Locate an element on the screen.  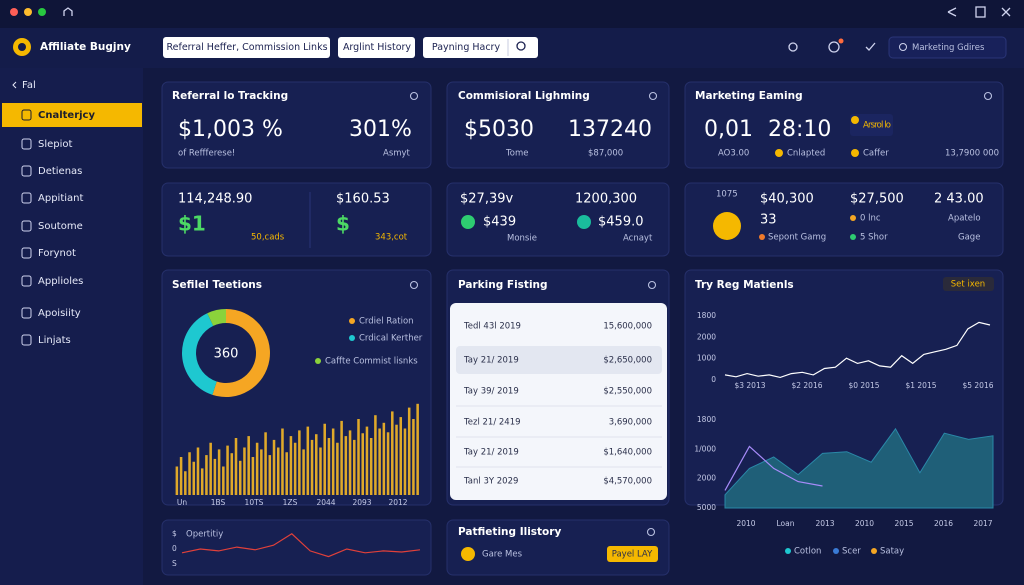
app-name: Affiliate Bugjny is located at coordinates (85, 47).